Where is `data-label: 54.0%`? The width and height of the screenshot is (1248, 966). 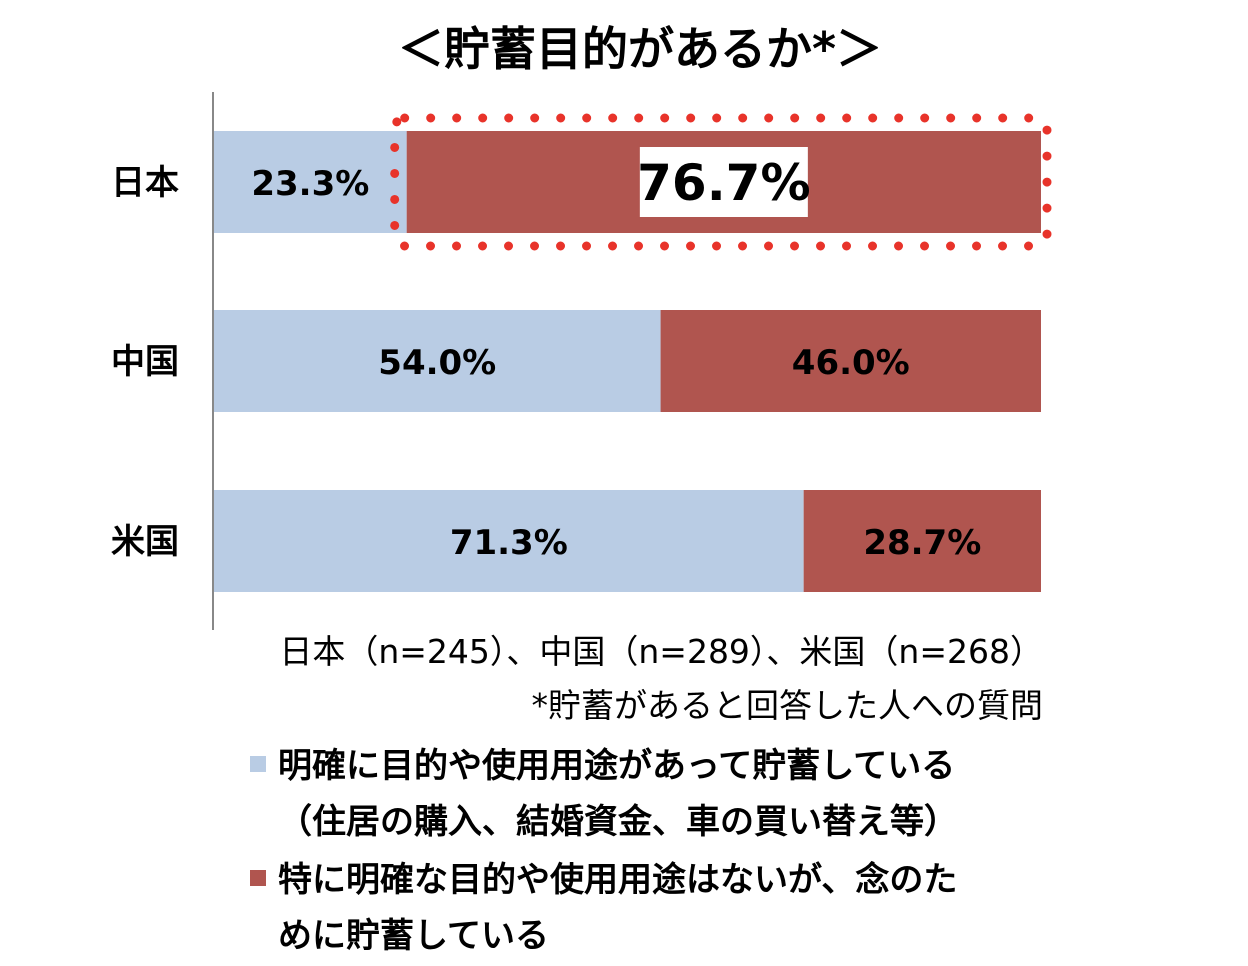 data-label: 54.0% is located at coordinates (437, 363).